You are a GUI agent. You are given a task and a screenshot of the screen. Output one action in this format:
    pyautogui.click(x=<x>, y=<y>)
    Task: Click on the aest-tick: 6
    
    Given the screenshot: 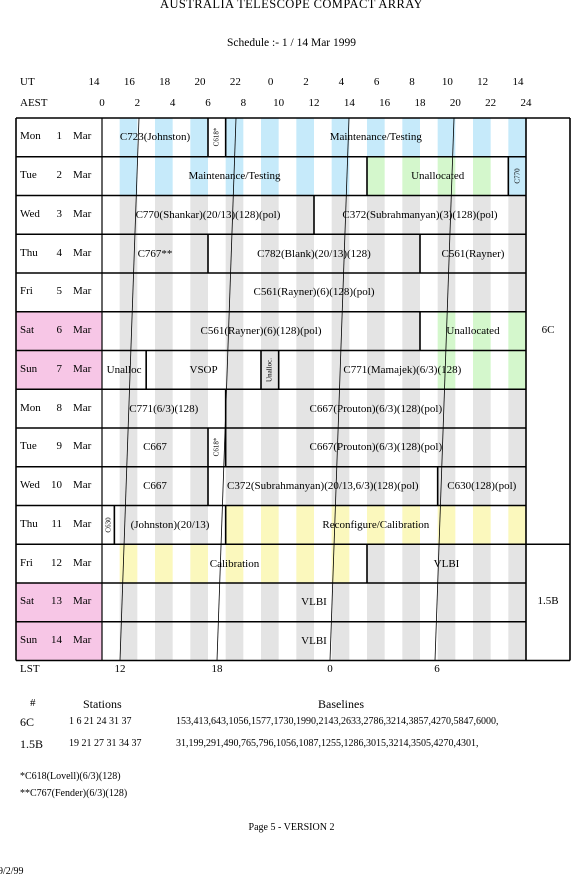 What is the action you would take?
    pyautogui.click(x=208, y=103)
    